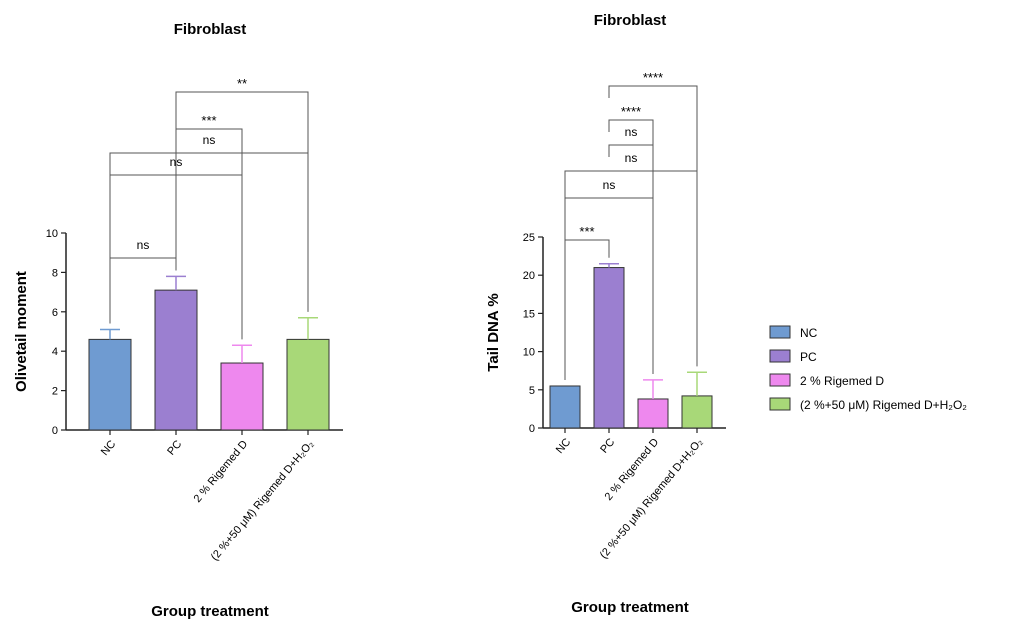 The width and height of the screenshot is (1021, 624). I want to click on legend-label: 2 % Rigemed D, so click(842, 381).